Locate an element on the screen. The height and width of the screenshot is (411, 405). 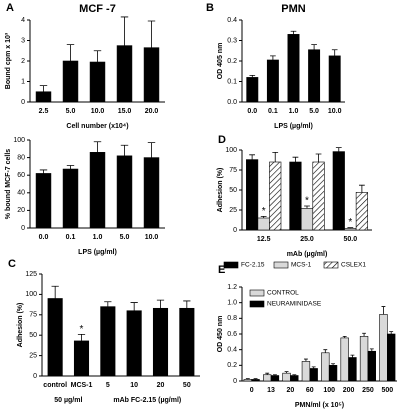
y-tick-label: 0.2 is located at coordinates (232, 365).